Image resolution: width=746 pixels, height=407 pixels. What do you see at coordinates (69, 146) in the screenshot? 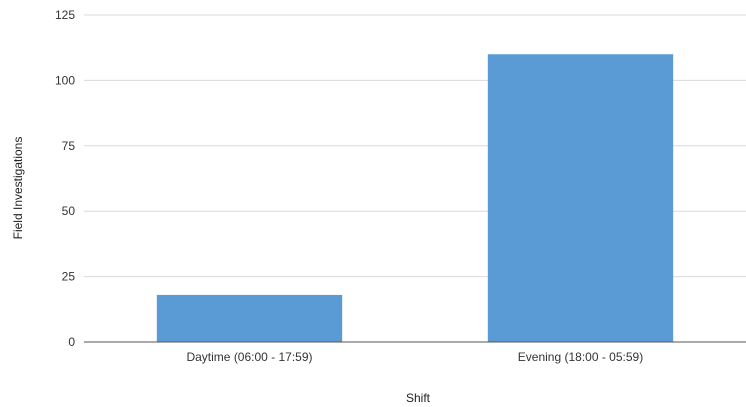
I see `y-tick-label: 75` at bounding box center [69, 146].